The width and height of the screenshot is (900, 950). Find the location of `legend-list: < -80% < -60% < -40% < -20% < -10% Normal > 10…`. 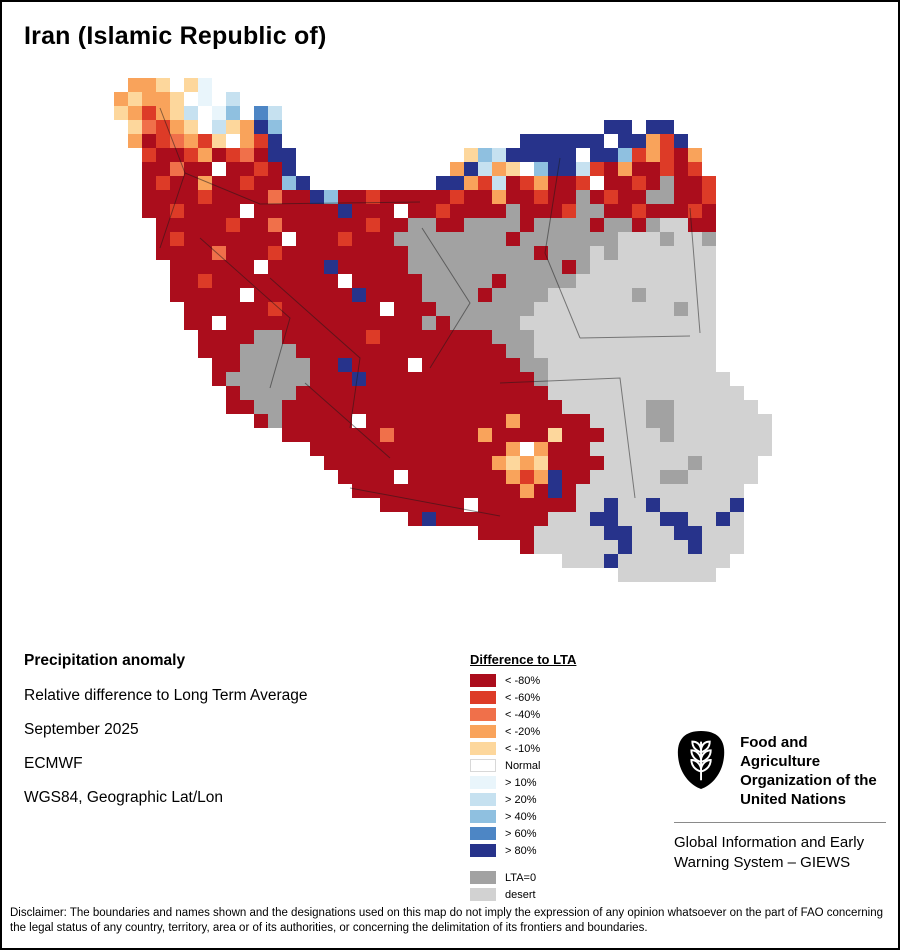

legend-list: < -80% < -60% < -40% < -20% < -10% Normal > 10… is located at coordinates (523, 787).